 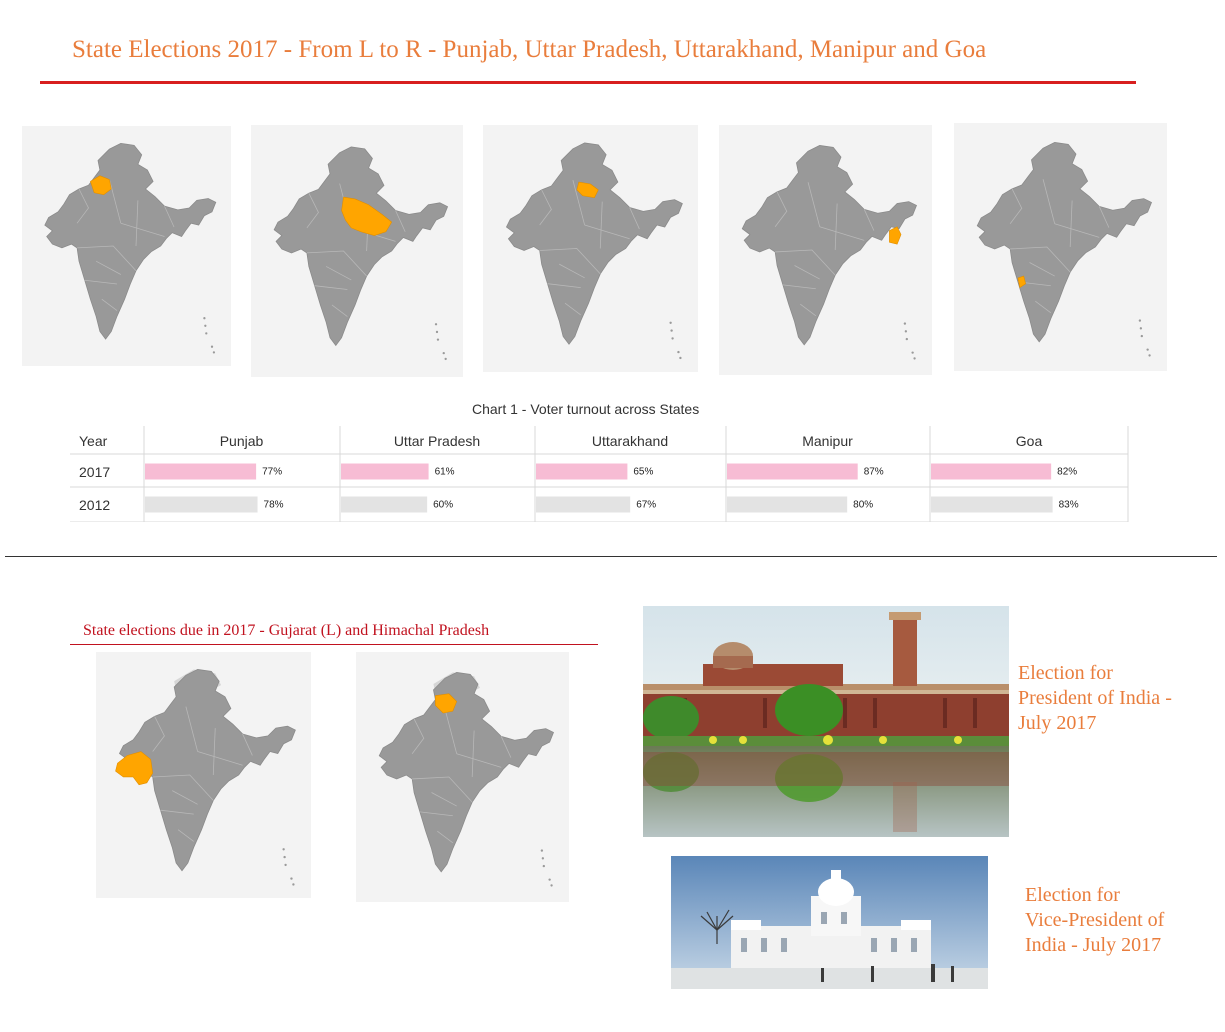 I want to click on map-himachal-pradesh, so click(x=462, y=777).